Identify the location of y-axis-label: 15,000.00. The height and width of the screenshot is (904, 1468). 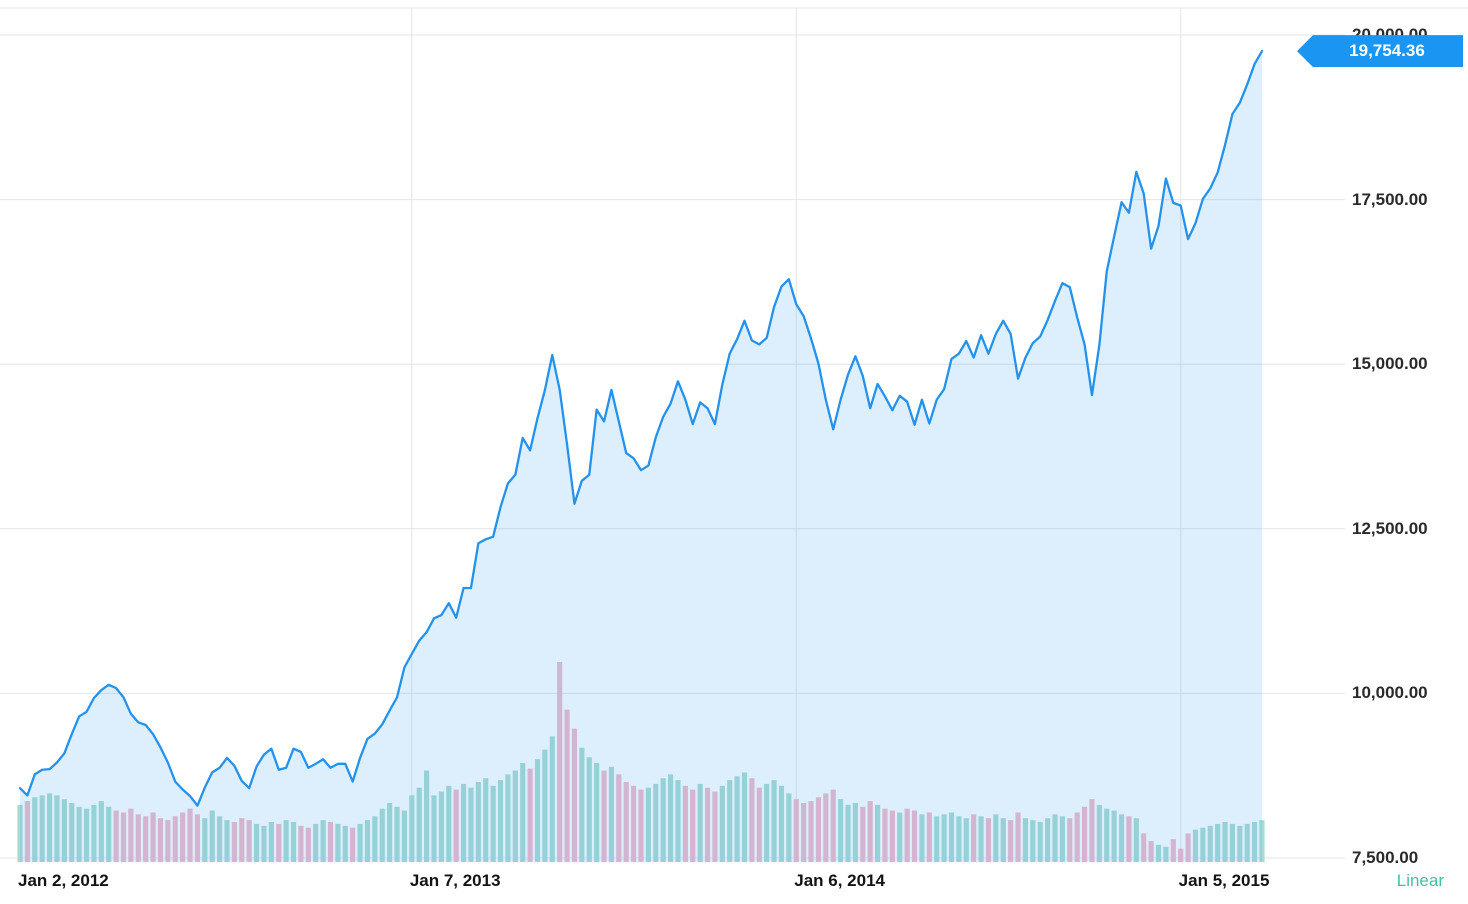
(1390, 364).